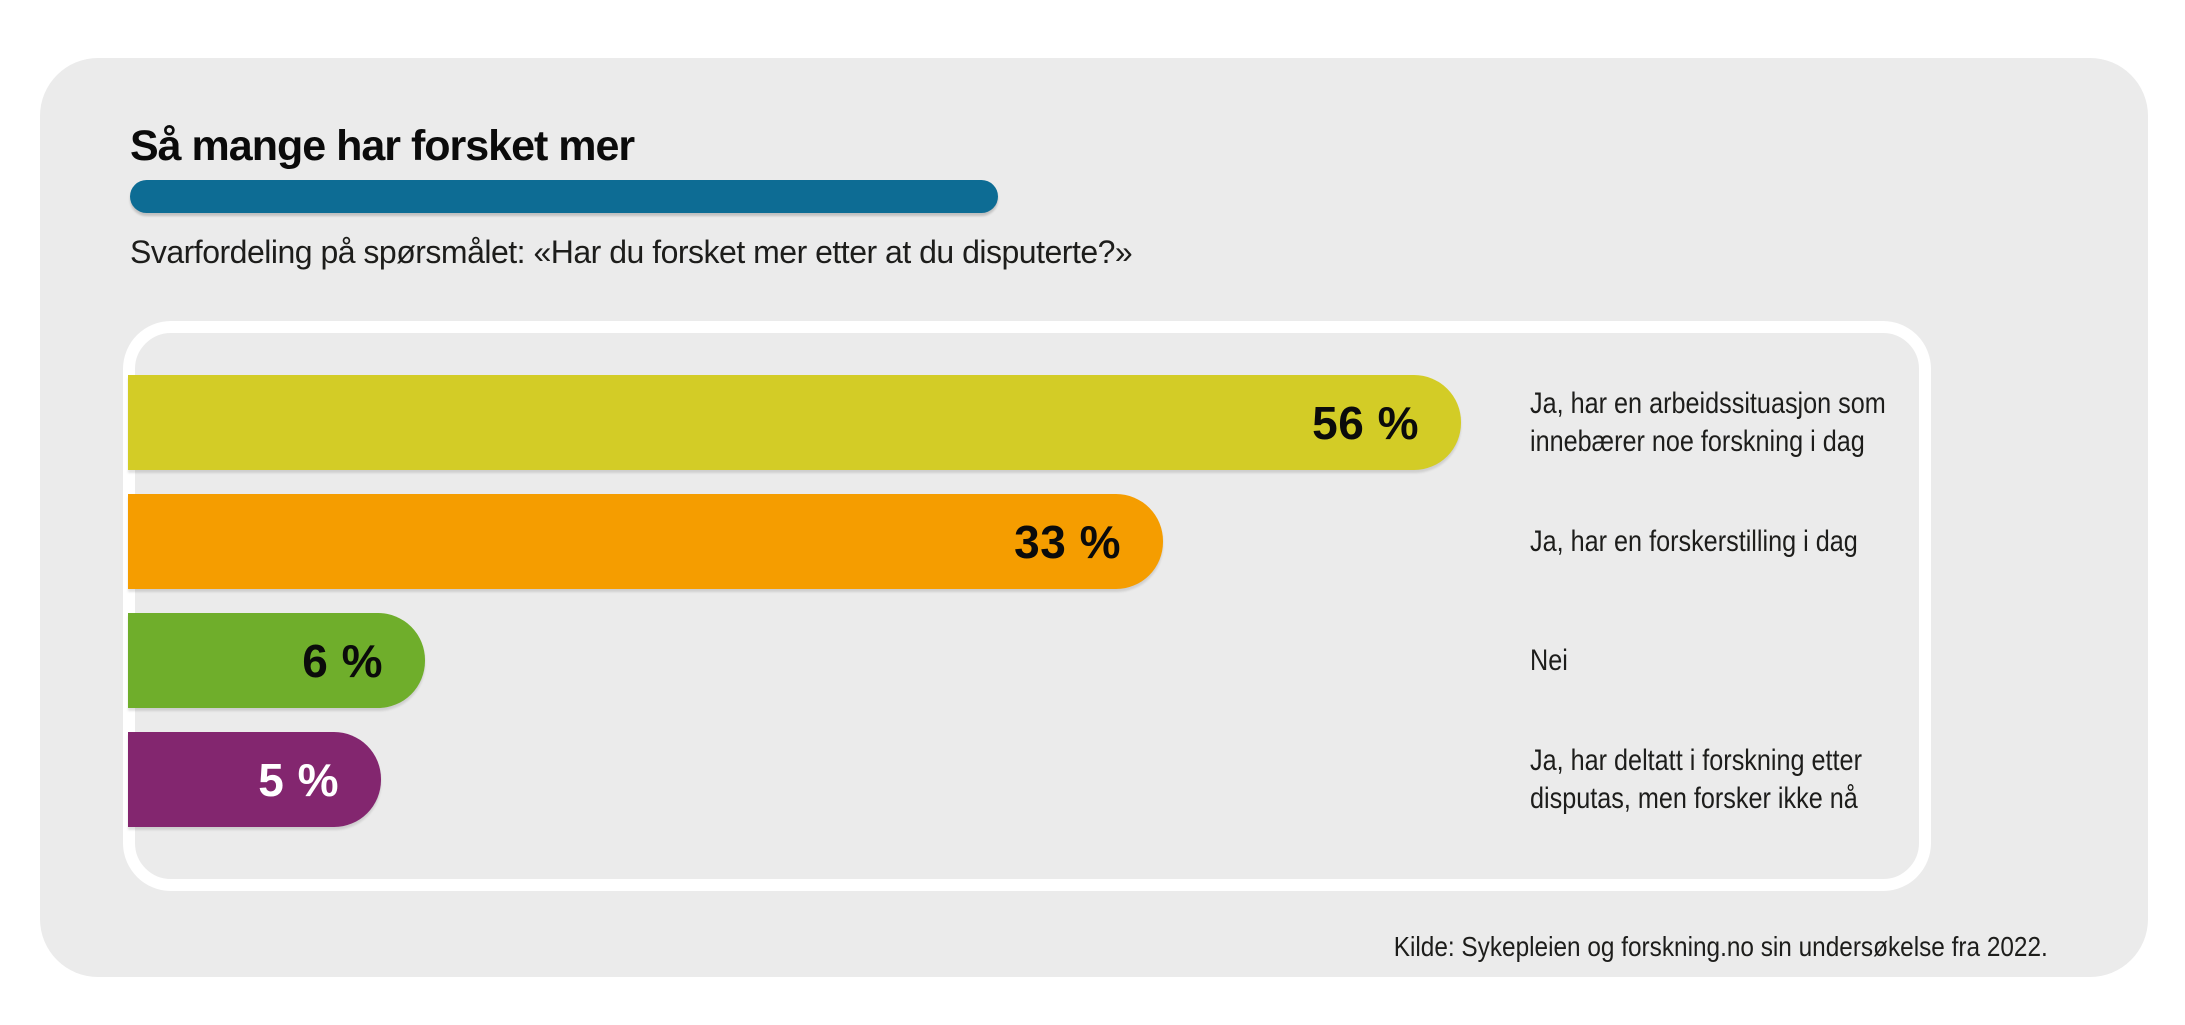  Describe the element at coordinates (1023, 660) in the screenshot. I see `chart-row: 6 % Nei` at that location.